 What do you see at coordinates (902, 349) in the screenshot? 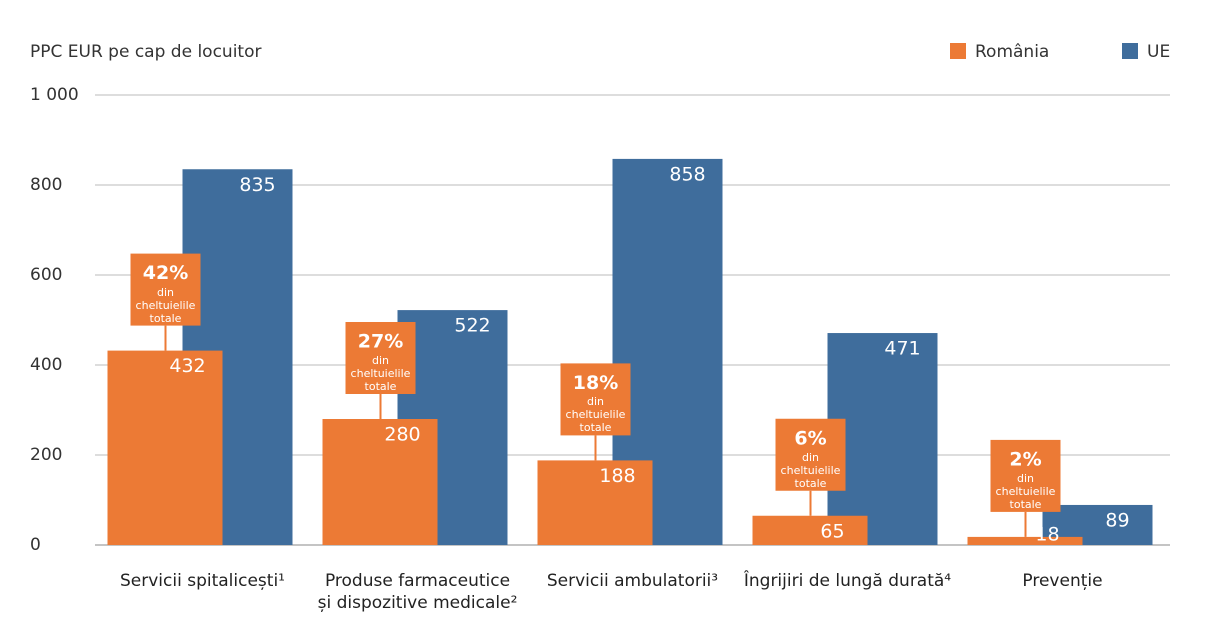
I see `value-label: 471` at bounding box center [902, 349].